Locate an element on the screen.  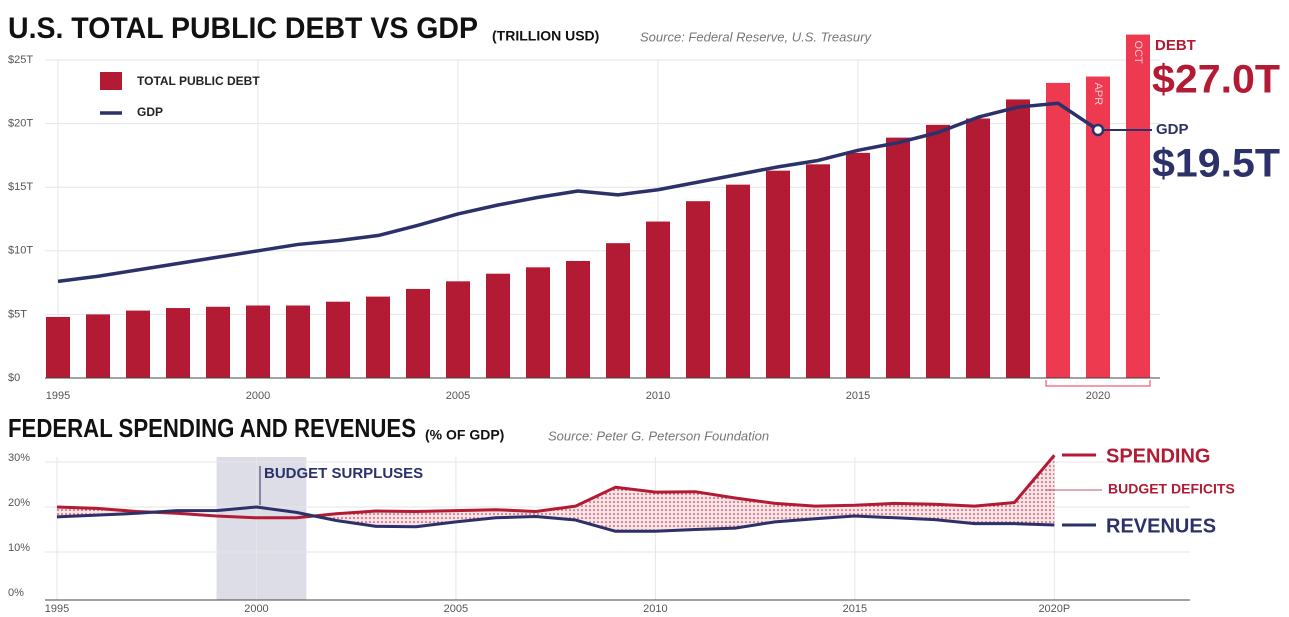
y-tick-label: $10T is located at coordinates (20, 251).